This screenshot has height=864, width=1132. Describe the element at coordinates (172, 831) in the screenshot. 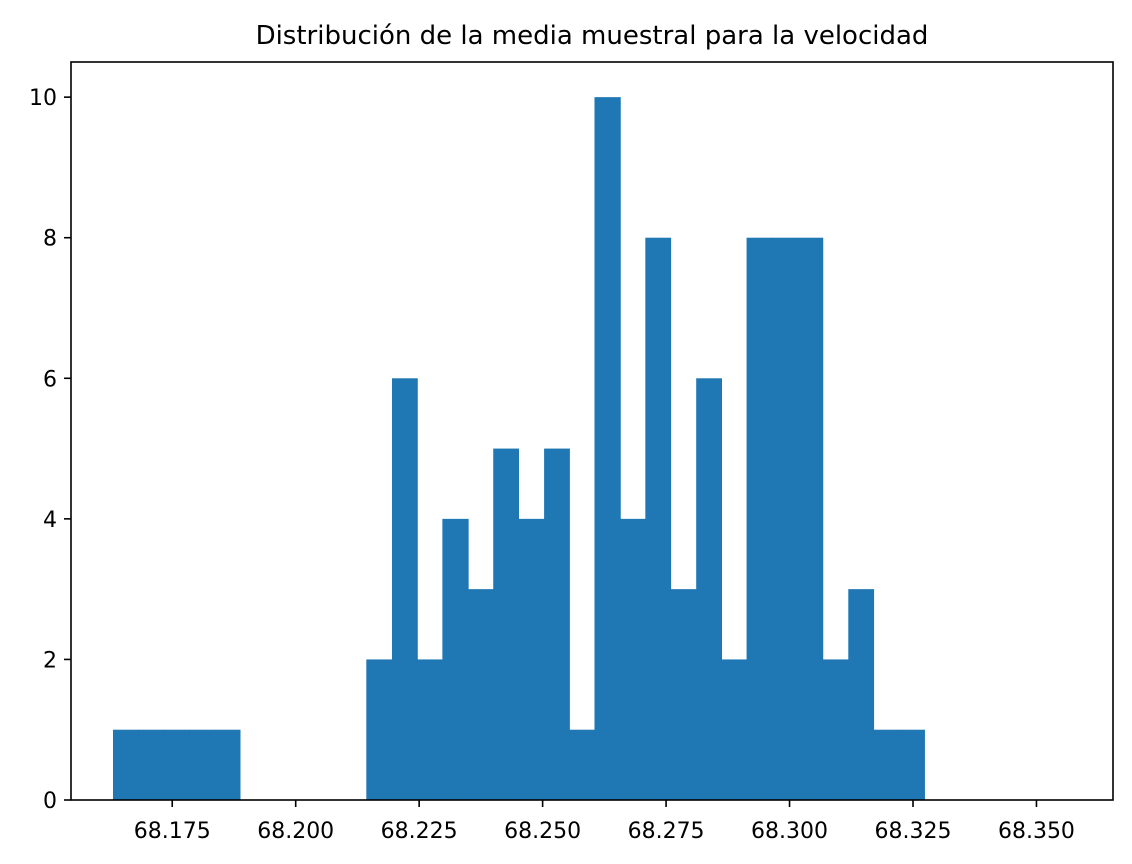

I see `x-tick-label: 68.175` at that location.